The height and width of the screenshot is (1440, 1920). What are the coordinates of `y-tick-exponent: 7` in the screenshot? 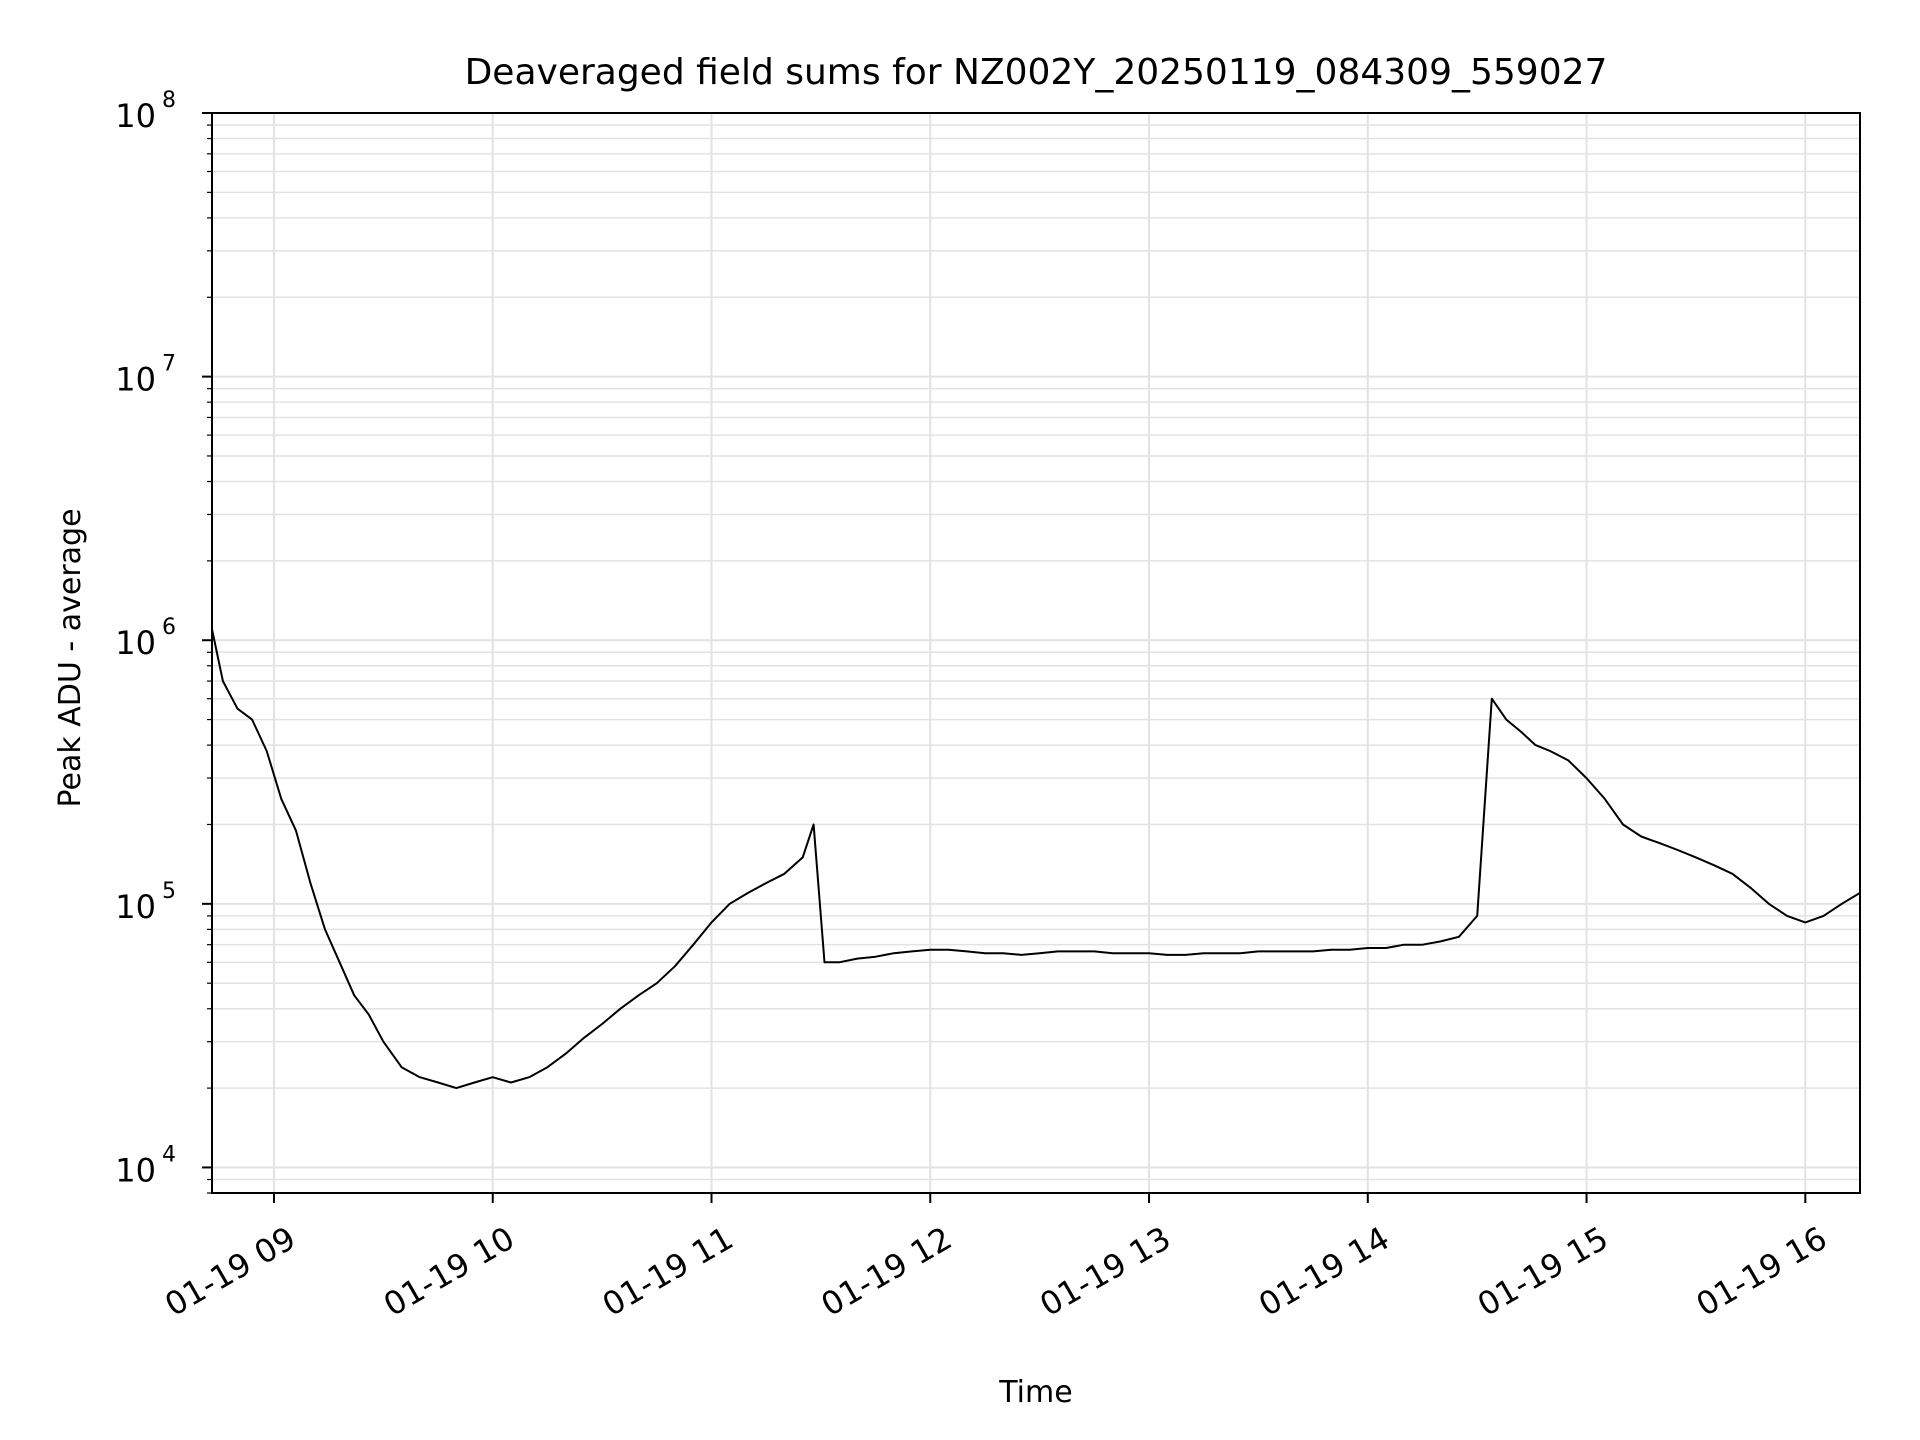 It's located at (169, 364).